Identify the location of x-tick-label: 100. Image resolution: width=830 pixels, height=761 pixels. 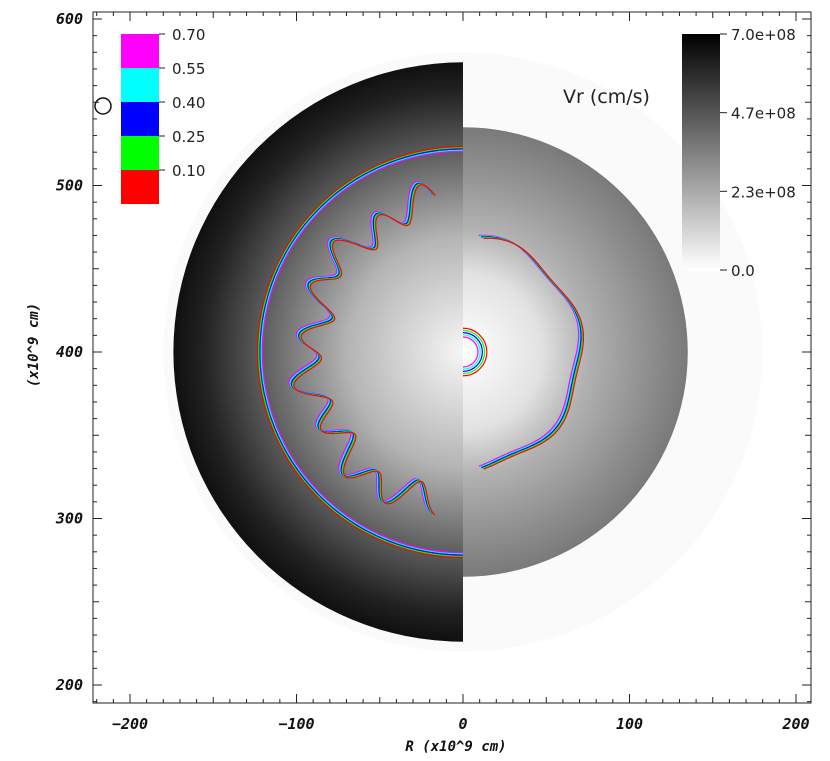
(629, 724).